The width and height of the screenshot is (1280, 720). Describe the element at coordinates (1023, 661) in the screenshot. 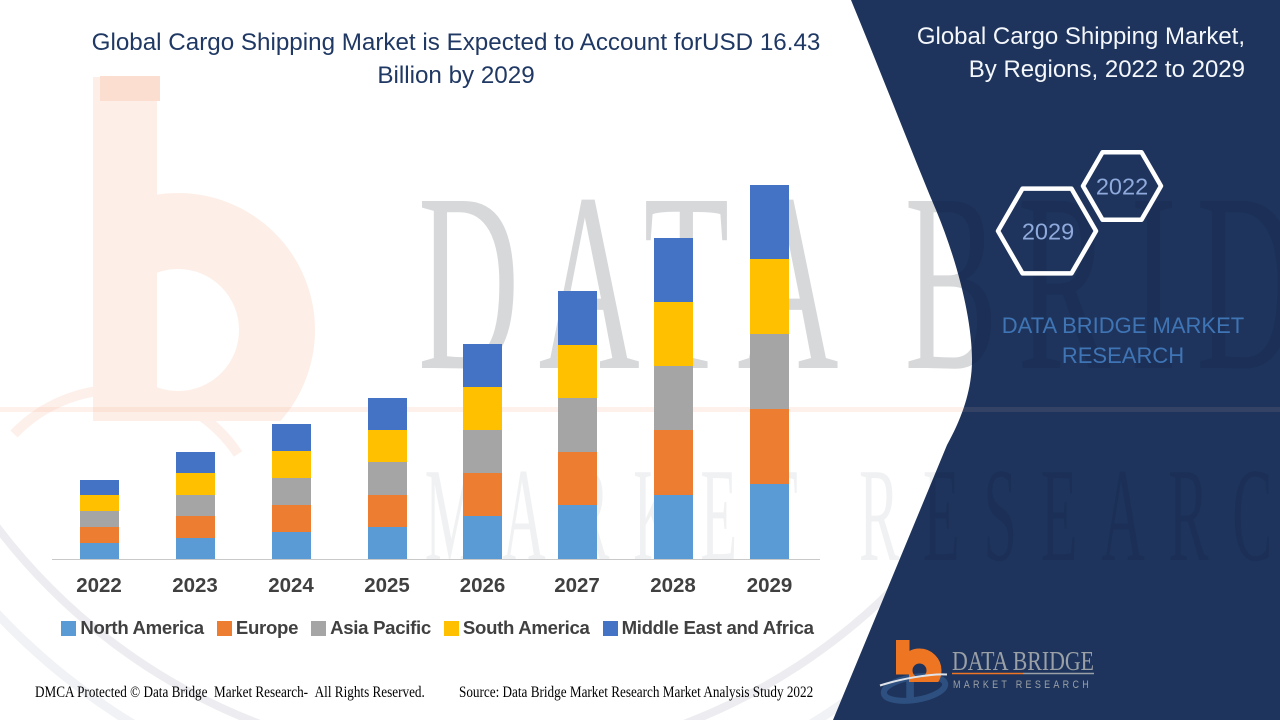

I see `svg-text: DATA BRIDGE` at that location.